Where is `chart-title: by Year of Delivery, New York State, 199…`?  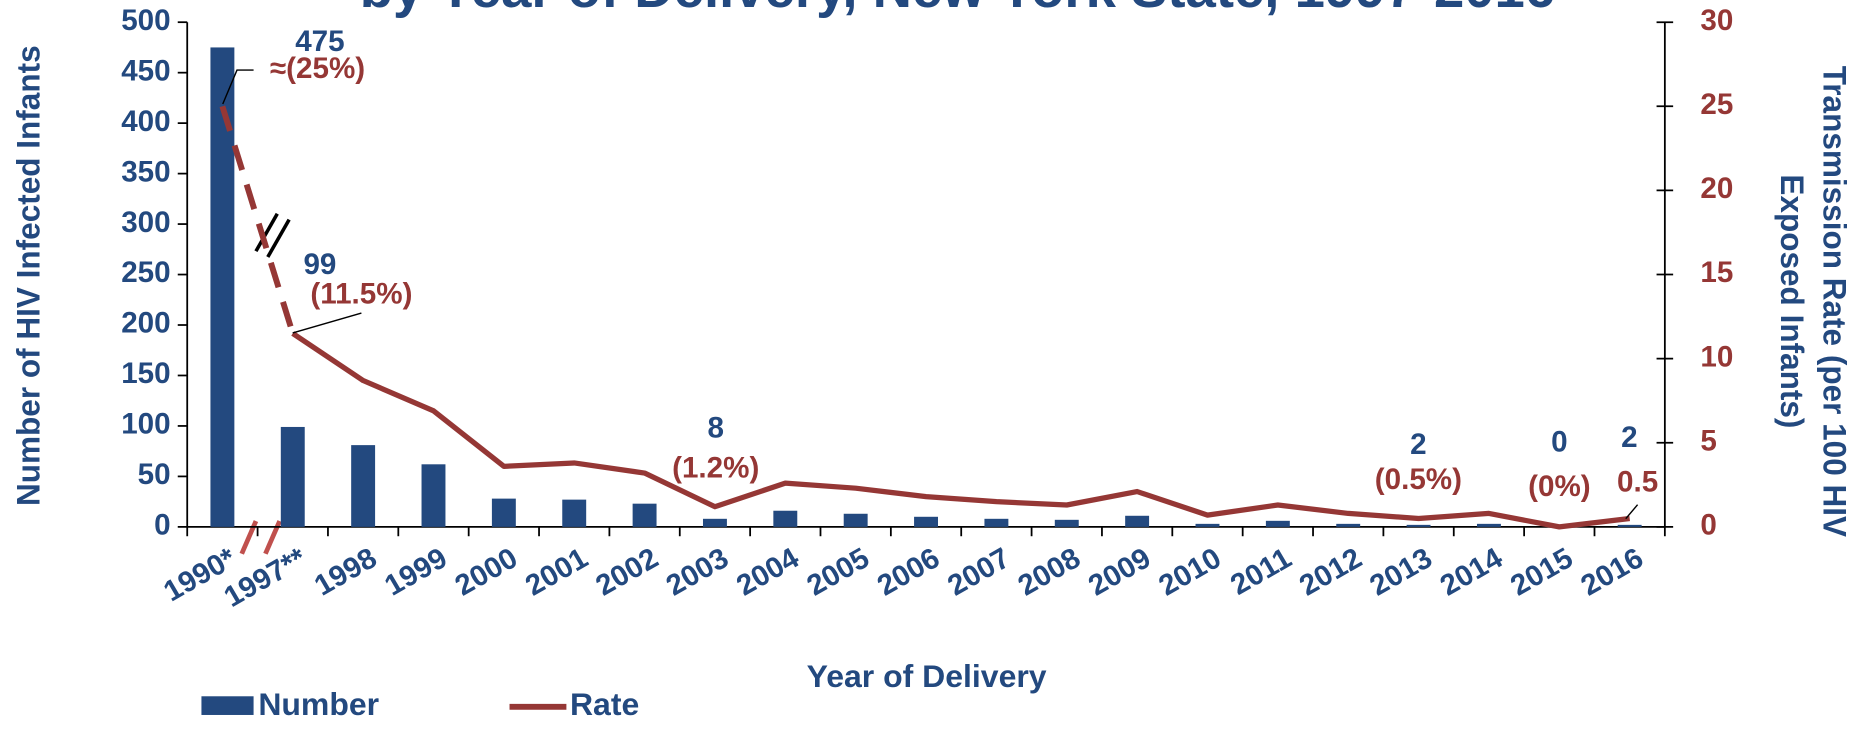 chart-title: by Year of Delivery, New York State, 199… is located at coordinates (957, 9).